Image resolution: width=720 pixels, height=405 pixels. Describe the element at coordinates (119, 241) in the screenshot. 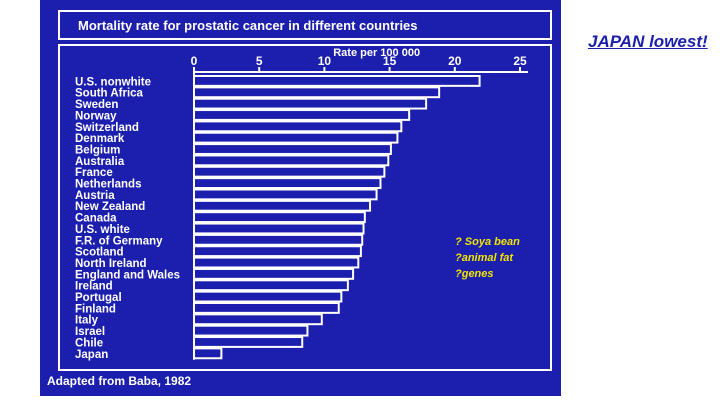

I see `category-label: F.R. of Germany` at that location.